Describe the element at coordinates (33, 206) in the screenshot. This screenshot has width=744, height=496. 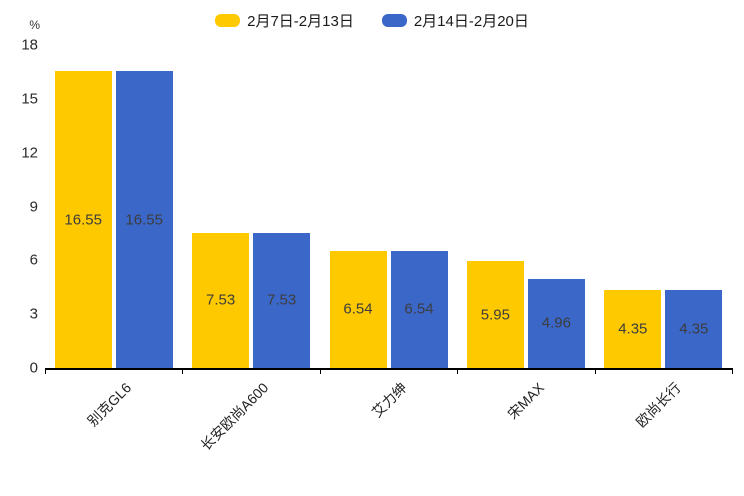
I see `y-axis-tick-label: 9` at that location.